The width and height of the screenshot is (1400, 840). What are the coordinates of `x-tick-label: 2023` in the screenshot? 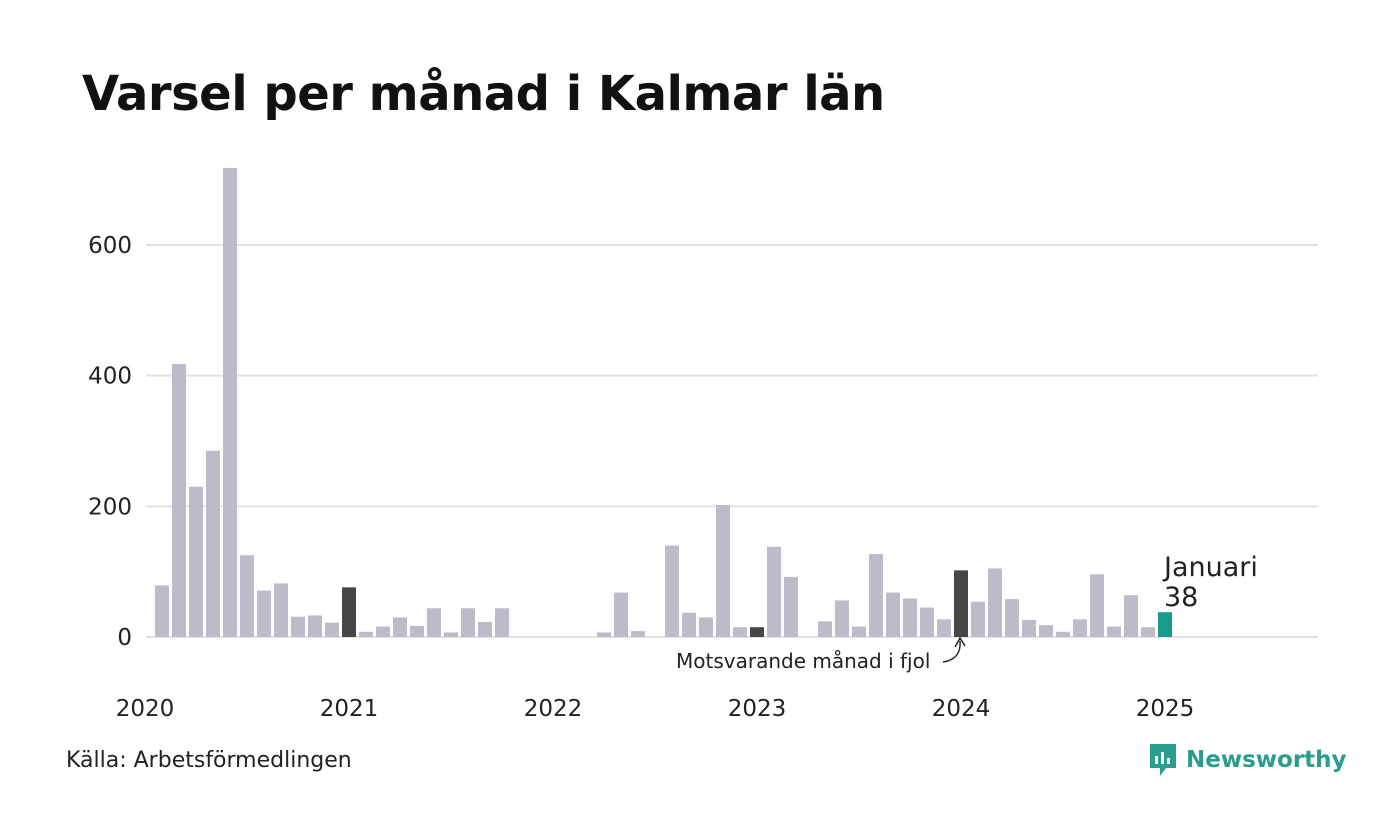 It's located at (757, 709).